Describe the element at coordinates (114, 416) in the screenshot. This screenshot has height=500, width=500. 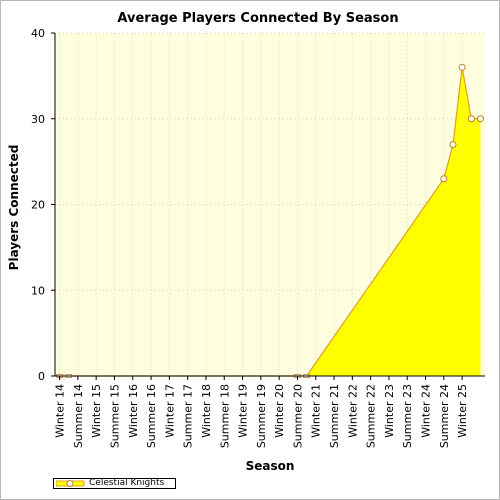
I see `x-tick-label: Summer 15` at that location.